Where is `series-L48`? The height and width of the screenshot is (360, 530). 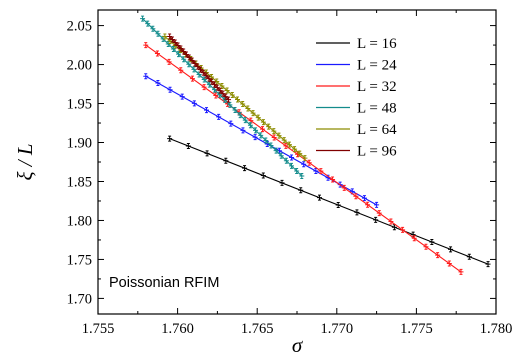
series-L48 is located at coordinates (222, 97).